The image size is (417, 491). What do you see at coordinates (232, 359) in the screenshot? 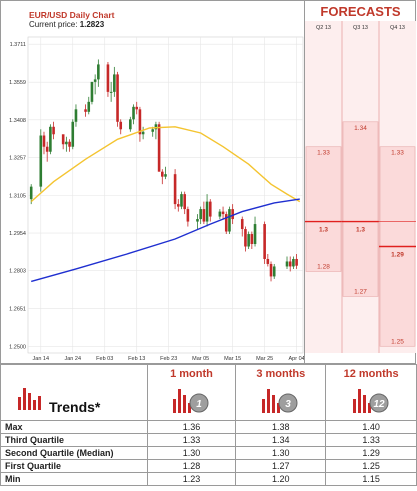
I see `x-tick-label: Mar 15` at bounding box center [232, 359].